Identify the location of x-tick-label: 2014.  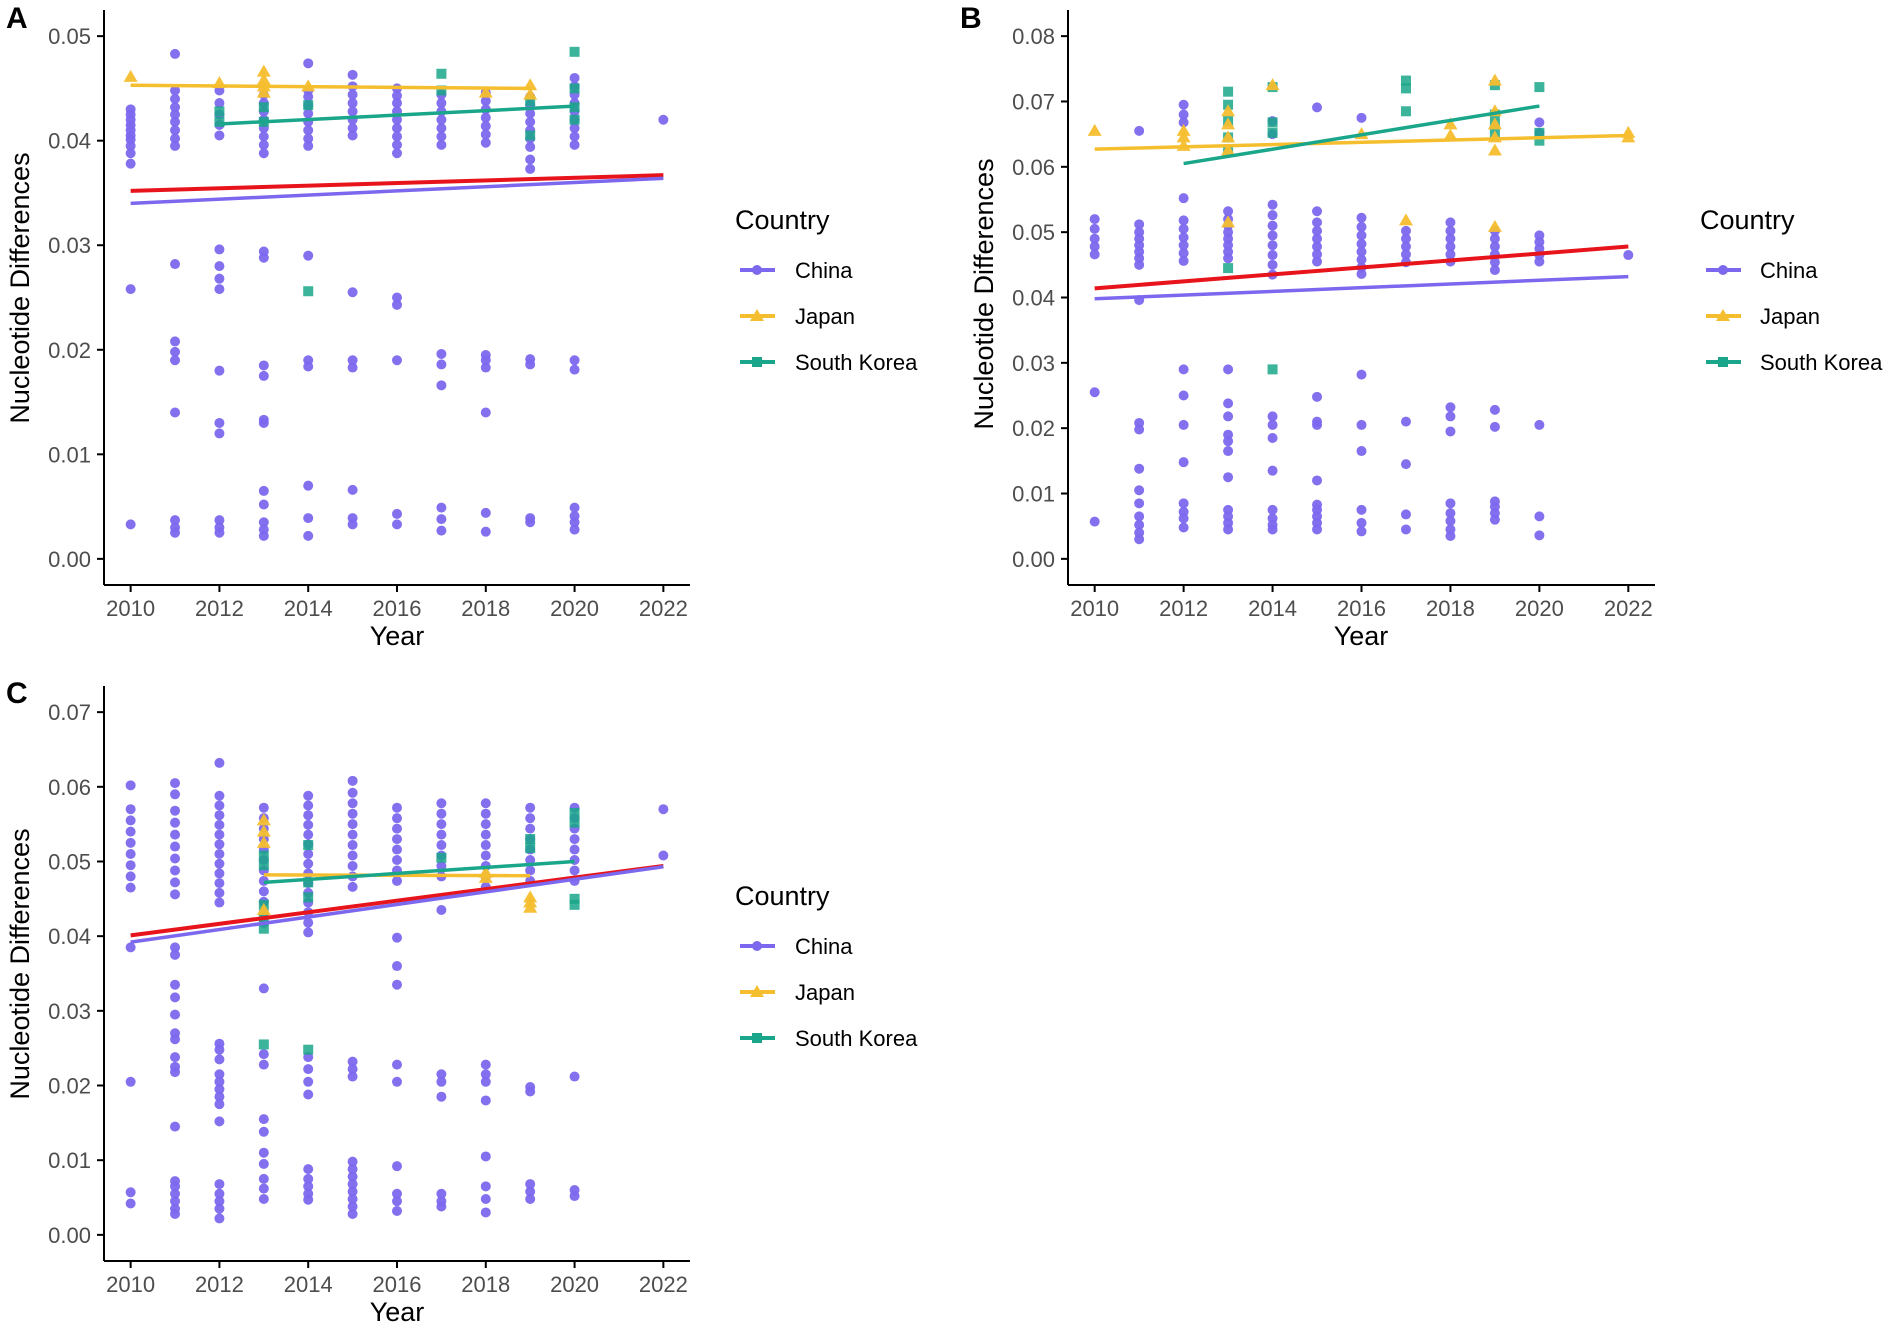
(1272, 608).